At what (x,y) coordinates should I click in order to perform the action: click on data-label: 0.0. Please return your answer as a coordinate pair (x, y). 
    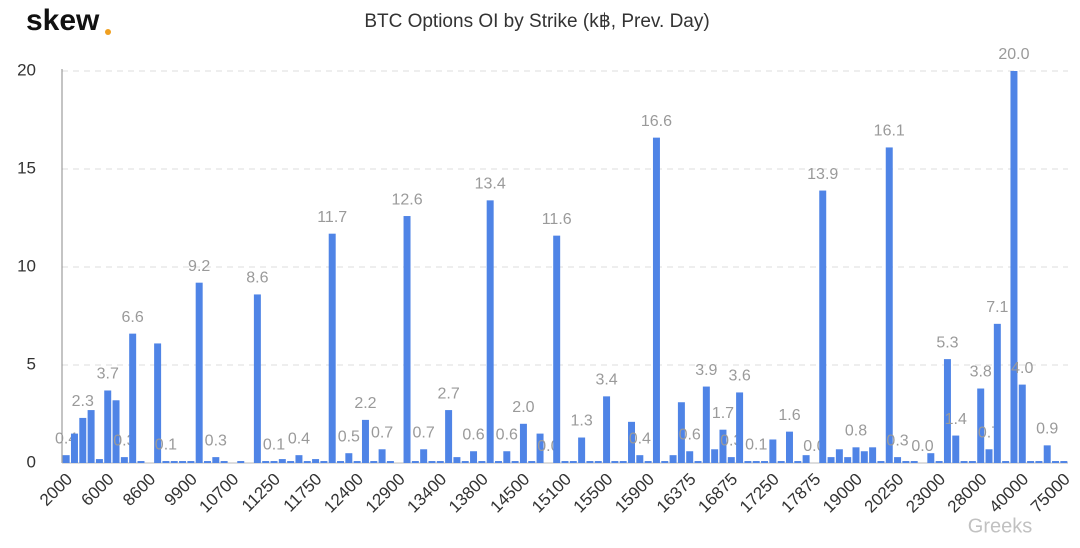
    Looking at the image, I should click on (922, 446).